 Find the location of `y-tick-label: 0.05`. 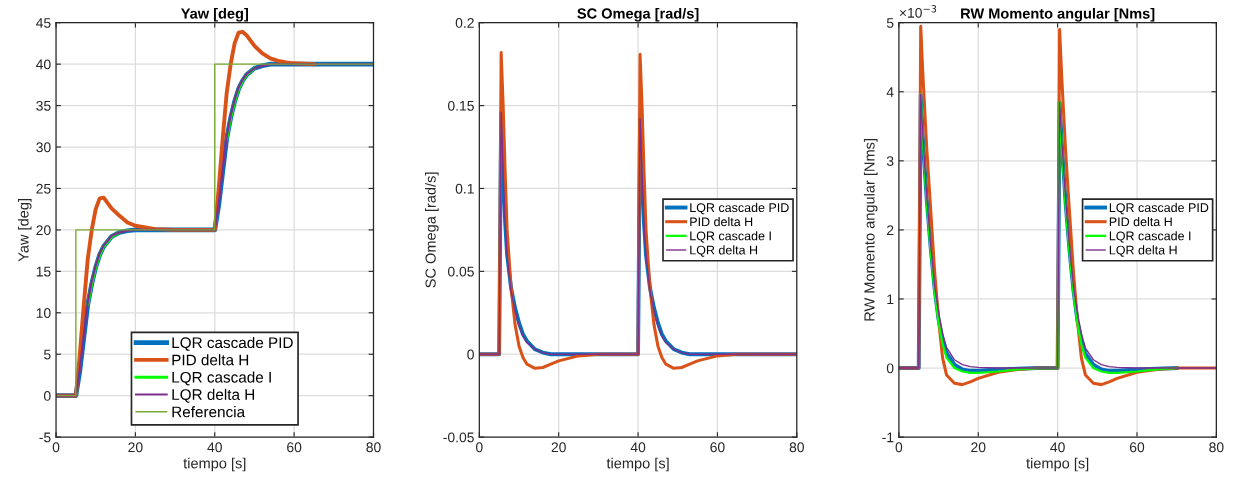

y-tick-label: 0.05 is located at coordinates (460, 271).